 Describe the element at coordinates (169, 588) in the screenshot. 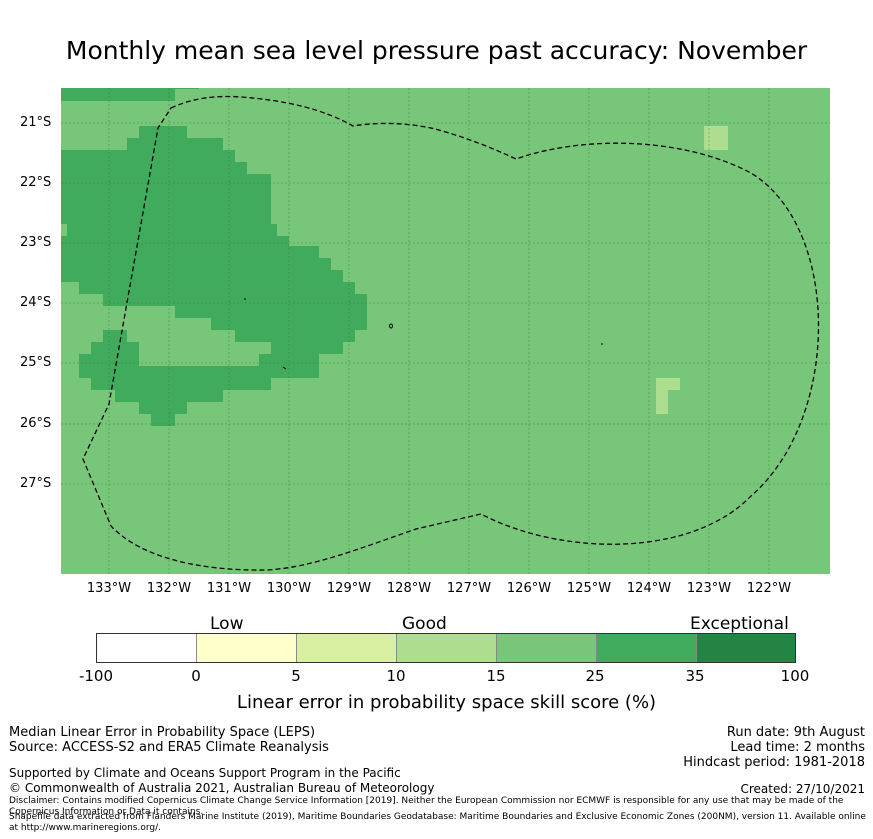

I see `lon-label: 132°W` at that location.